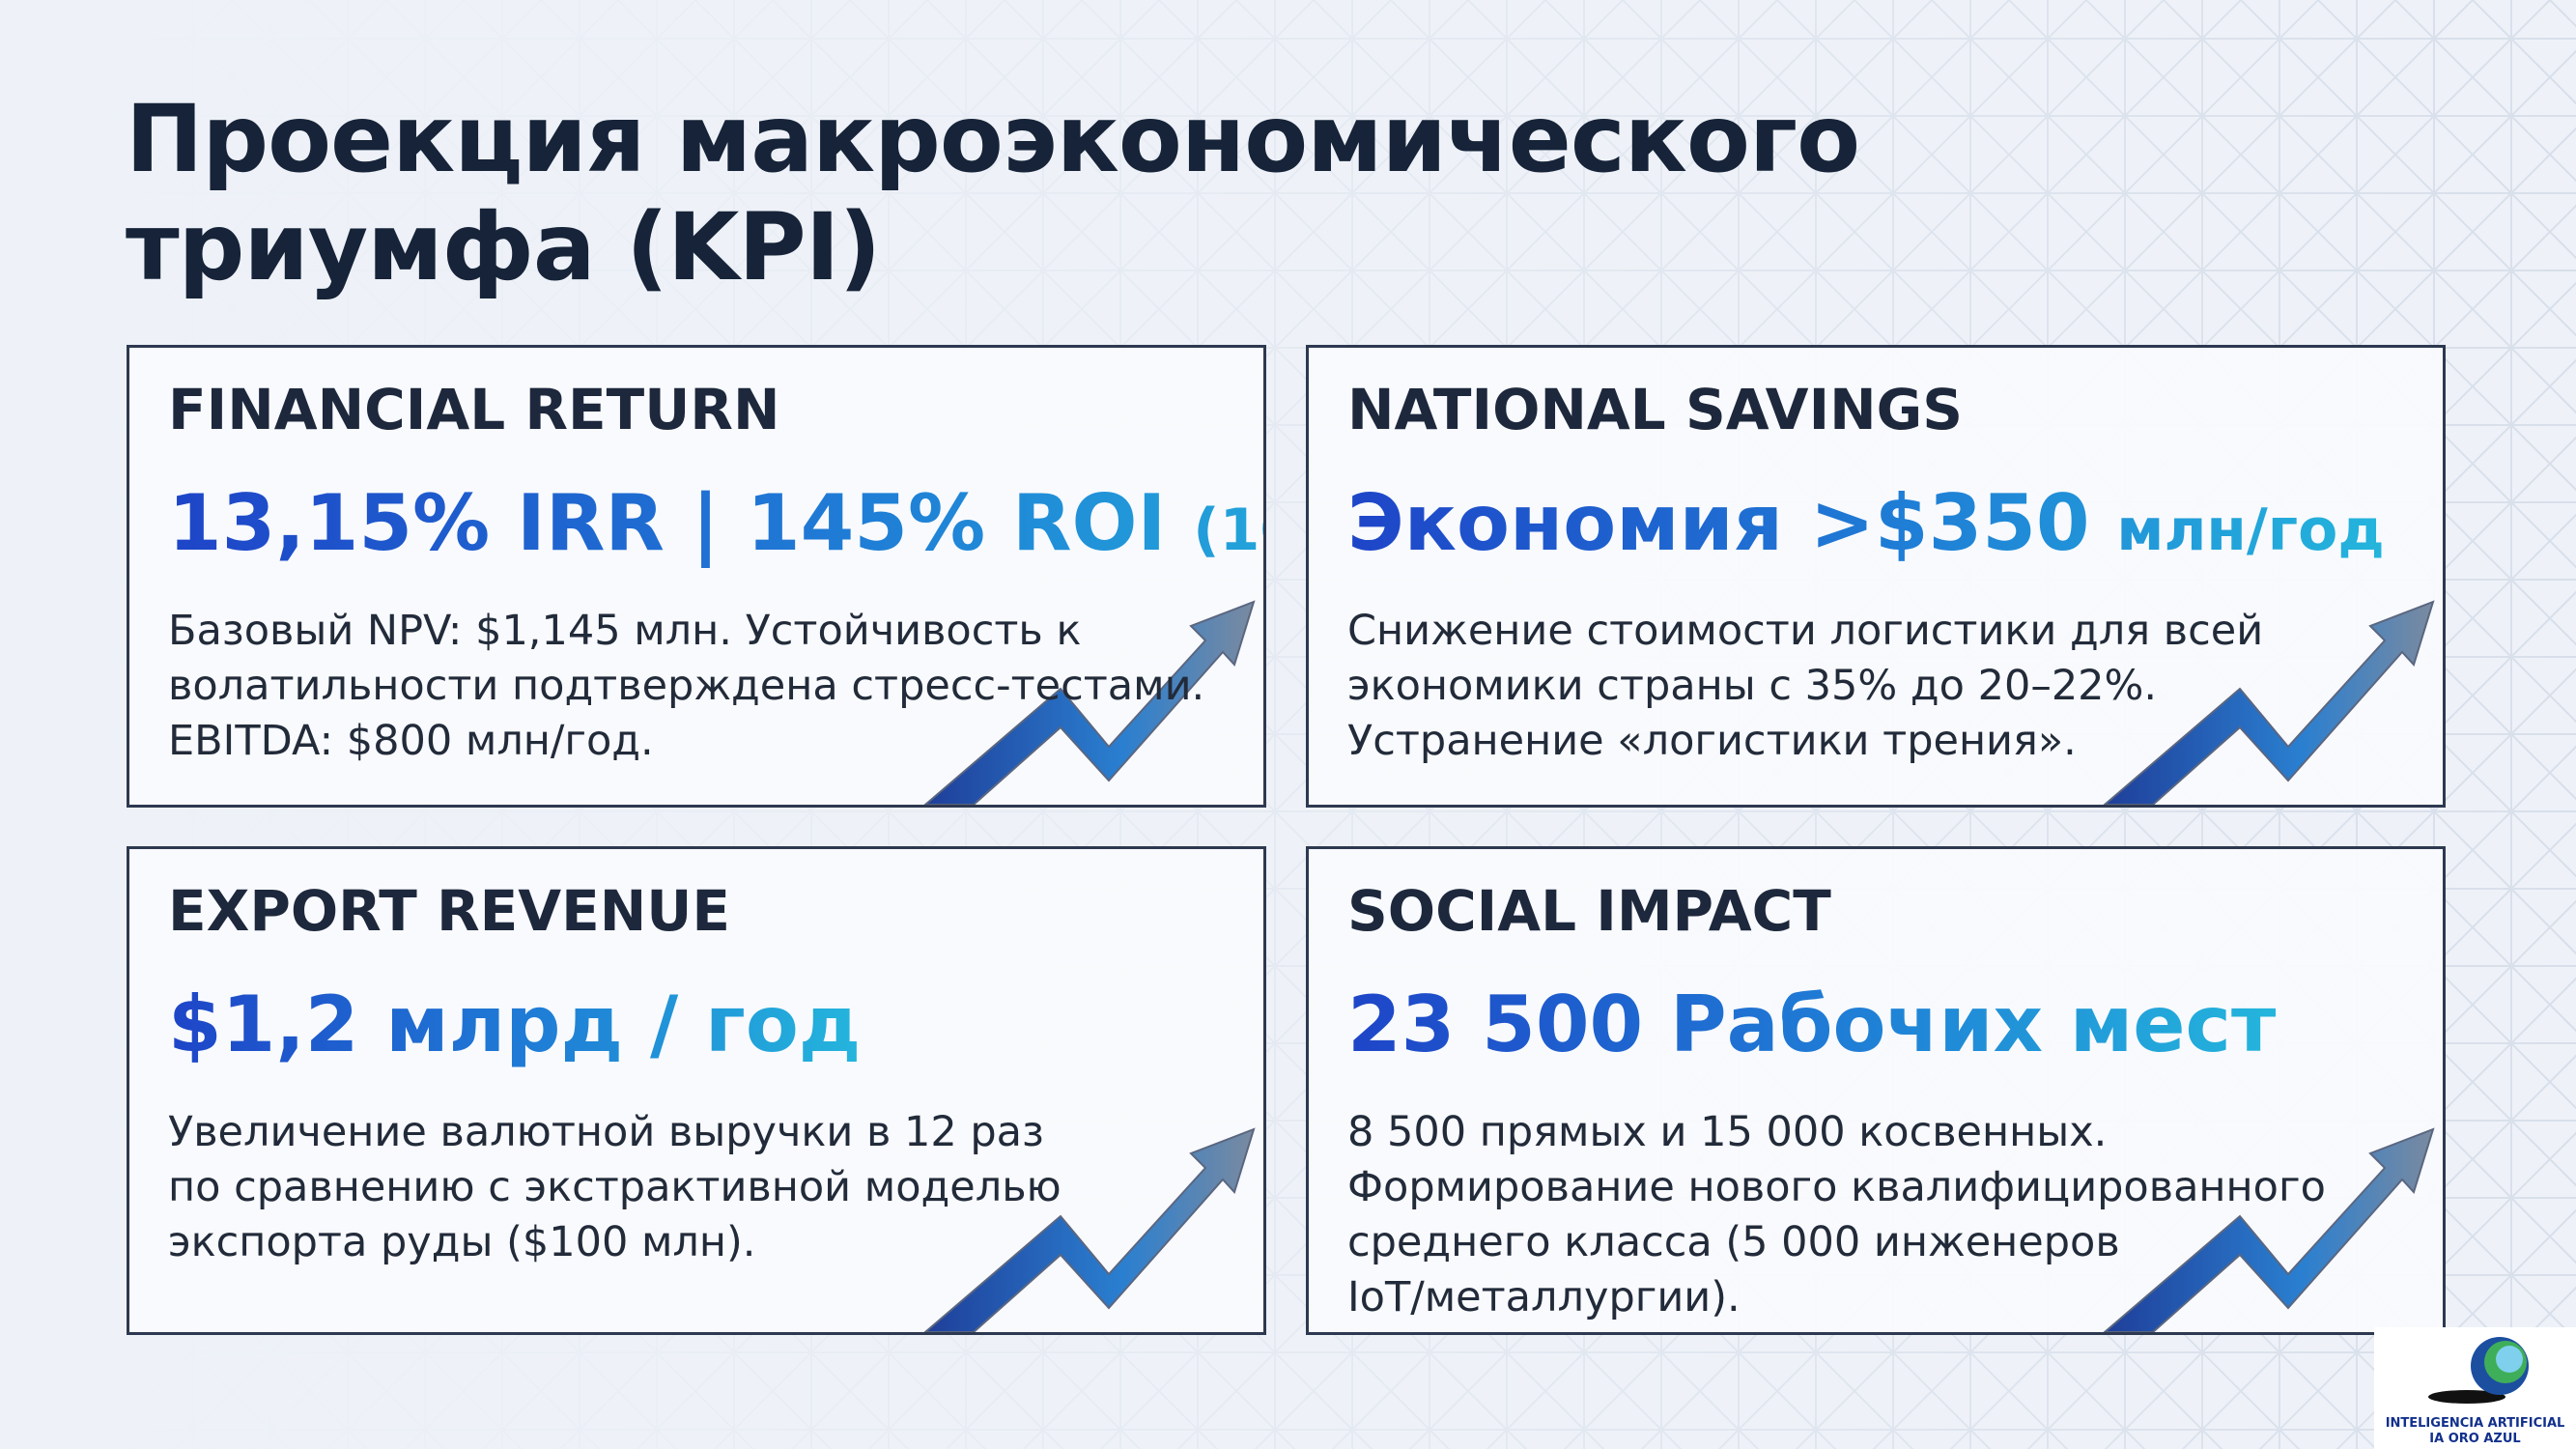  Describe the element at coordinates (1544, 1297) in the screenshot. I see `body-line: IoT/металлургии).` at that location.